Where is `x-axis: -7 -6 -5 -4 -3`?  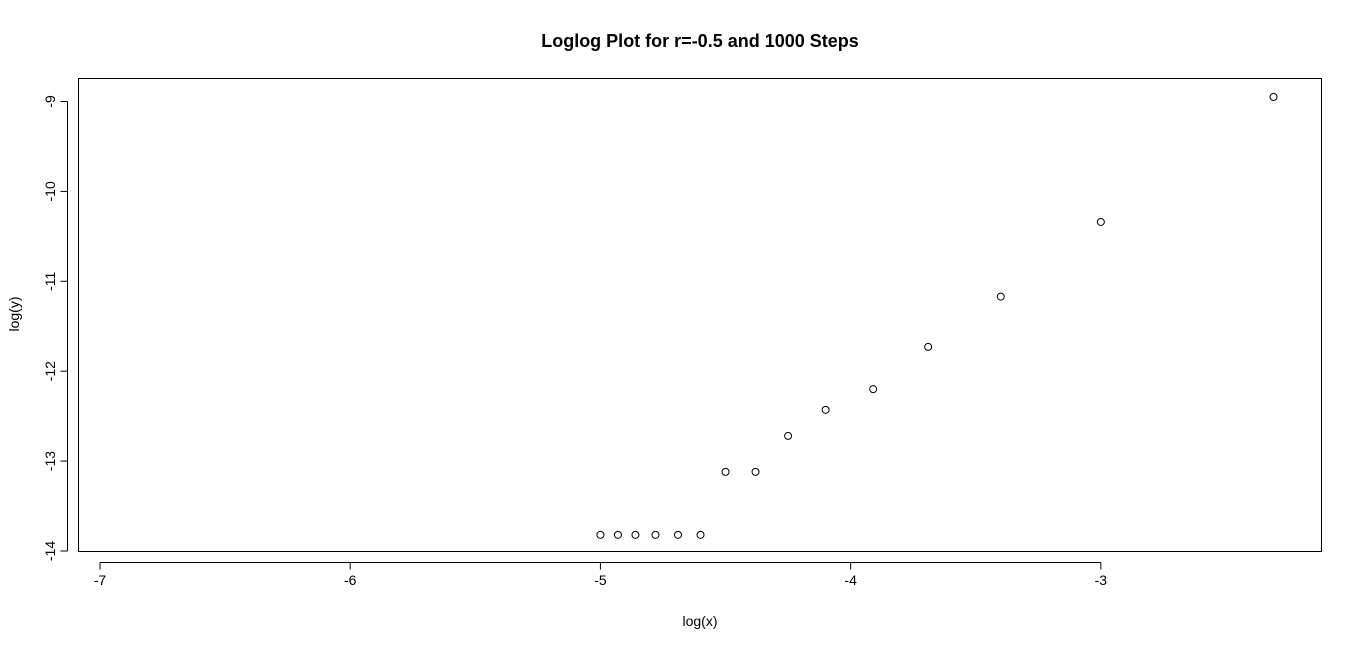
x-axis: -7 -6 -5 -4 -3 is located at coordinates (601, 575).